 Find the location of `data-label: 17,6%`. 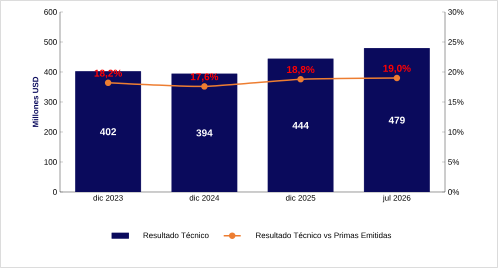

data-label: 17,6% is located at coordinates (204, 77).